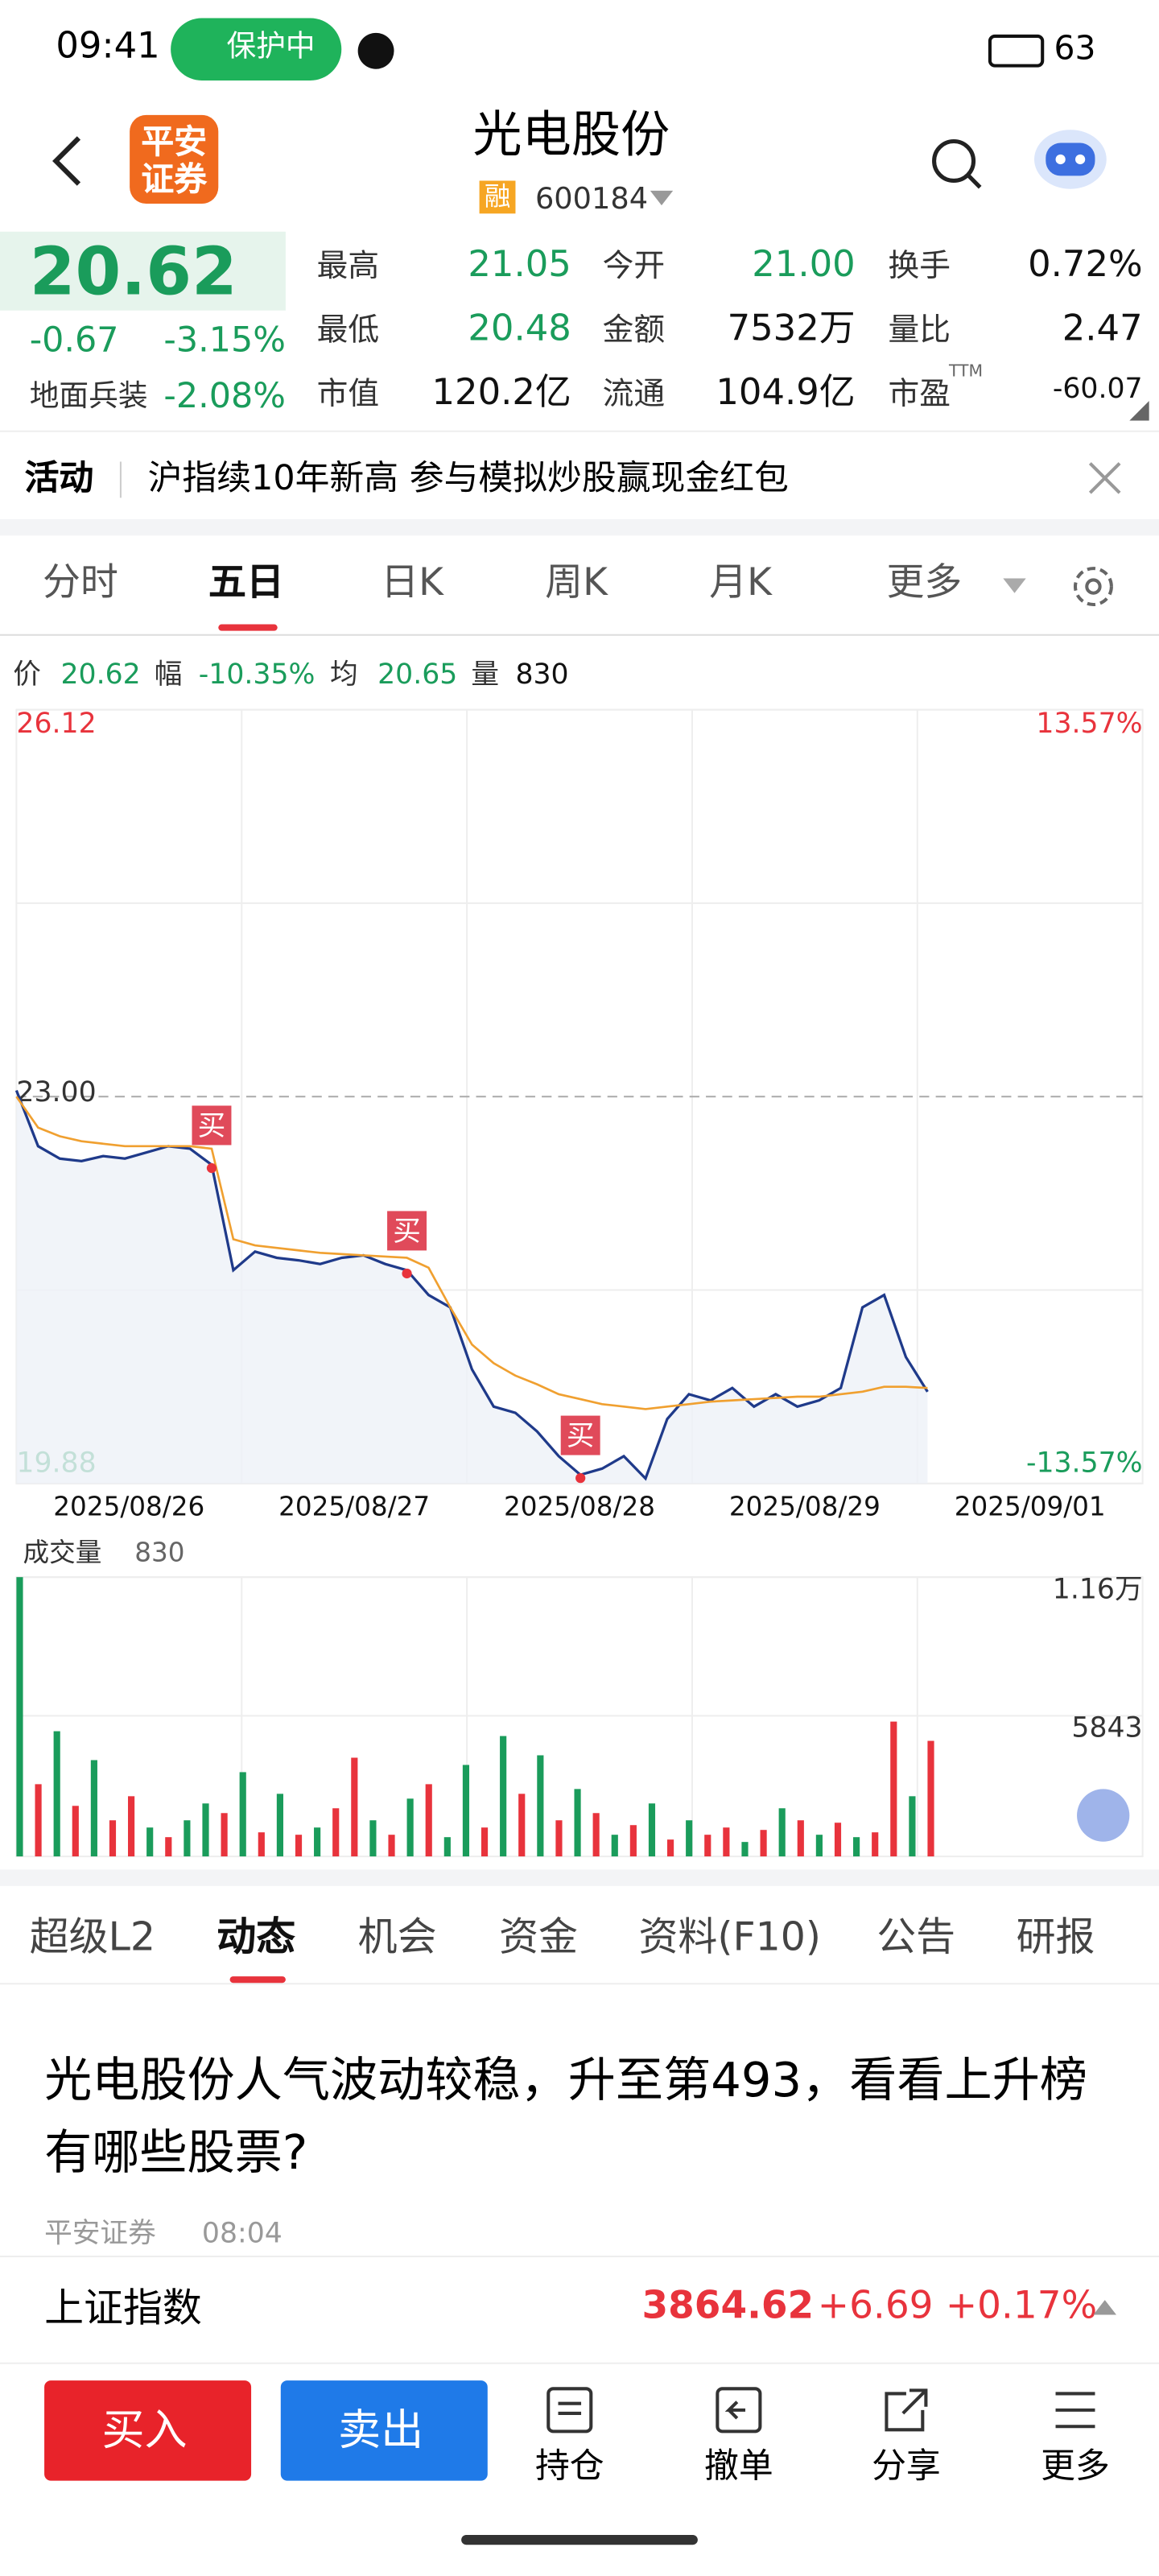 This screenshot has height=2576, width=1159. Describe the element at coordinates (791, 329) in the screenshot. I see `field-value: 7532万` at that location.